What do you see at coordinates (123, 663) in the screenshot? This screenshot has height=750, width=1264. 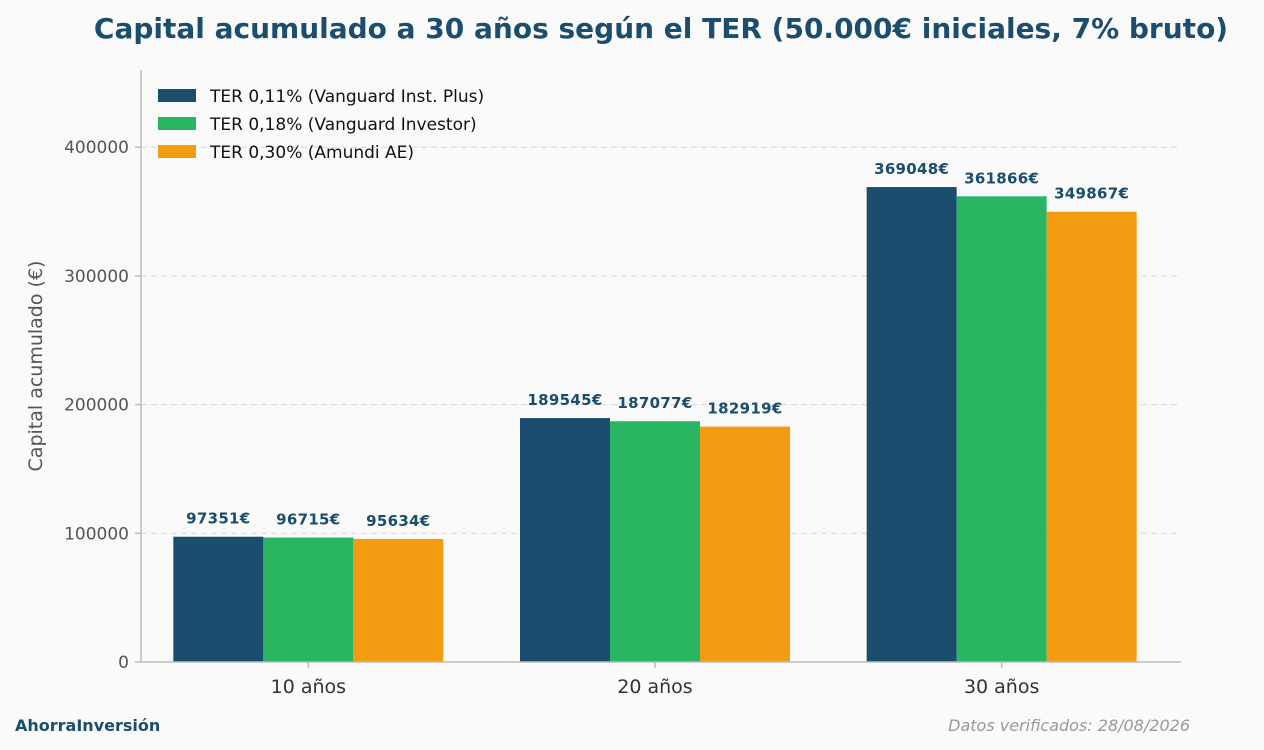 I see `y-tick-label: 0` at bounding box center [123, 663].